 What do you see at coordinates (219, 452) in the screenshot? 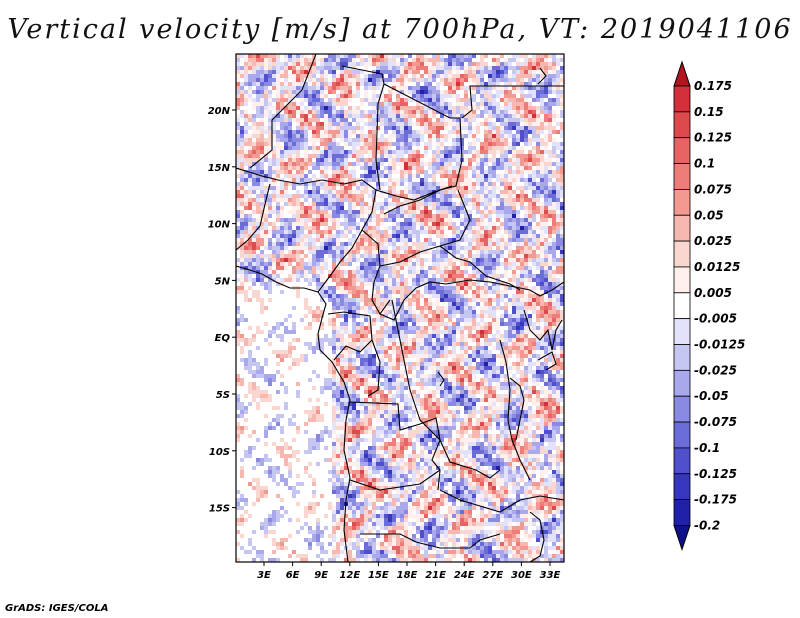
I see `lat-tick-label: 10S` at bounding box center [219, 452].